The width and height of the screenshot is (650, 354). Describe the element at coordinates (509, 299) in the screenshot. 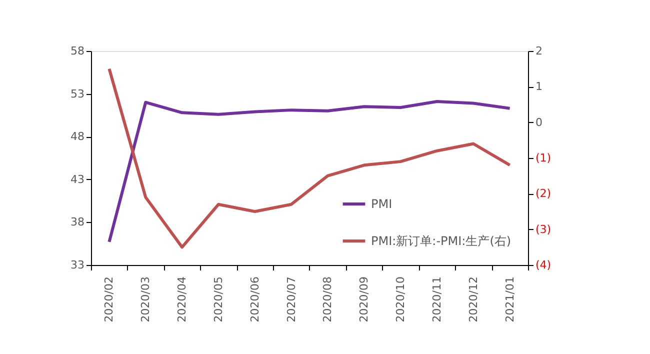

I see `x-tick-label: 2021/01` at that location.